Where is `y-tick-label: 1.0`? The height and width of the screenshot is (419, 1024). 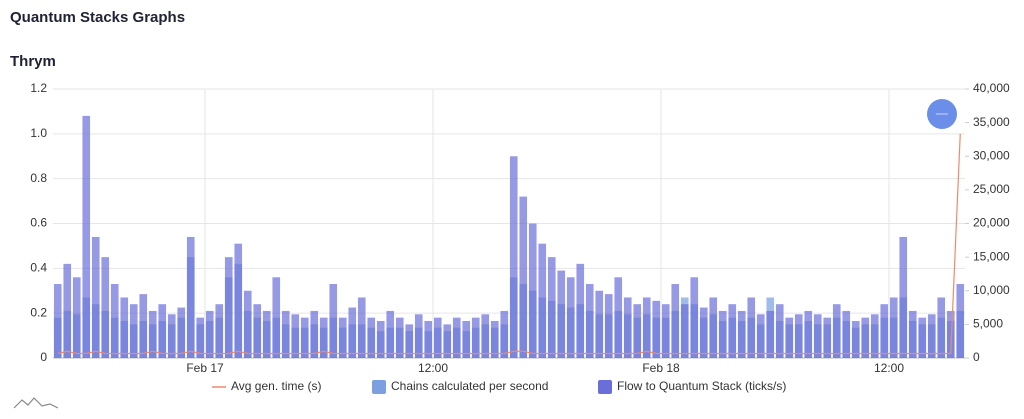 y-tick-label: 1.0 is located at coordinates (38, 133).